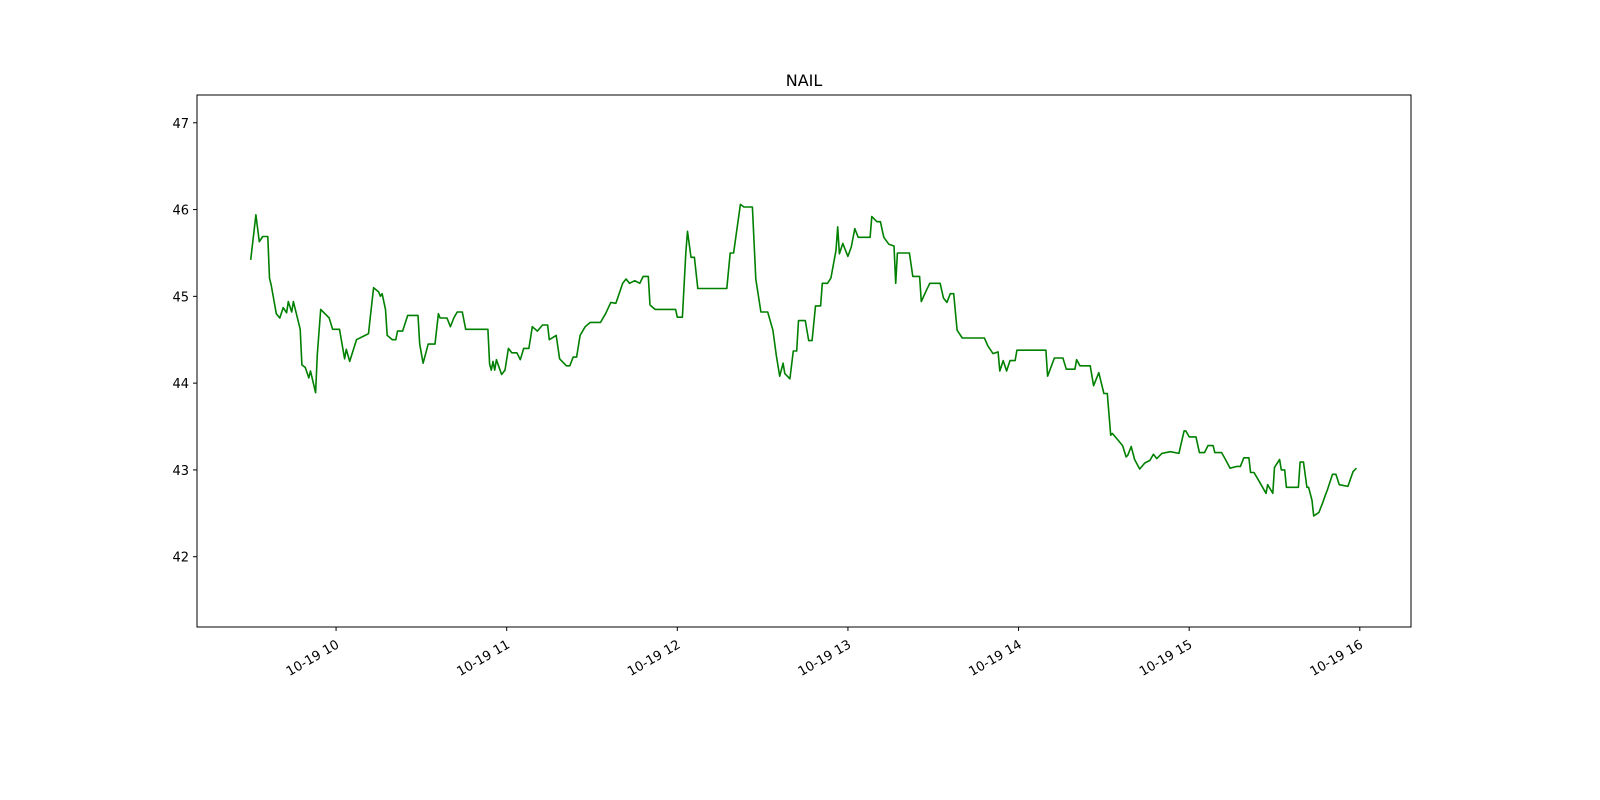 This screenshot has width=1600, height=800. Describe the element at coordinates (180, 558) in the screenshot. I see `y-tick-label: 42` at that location.